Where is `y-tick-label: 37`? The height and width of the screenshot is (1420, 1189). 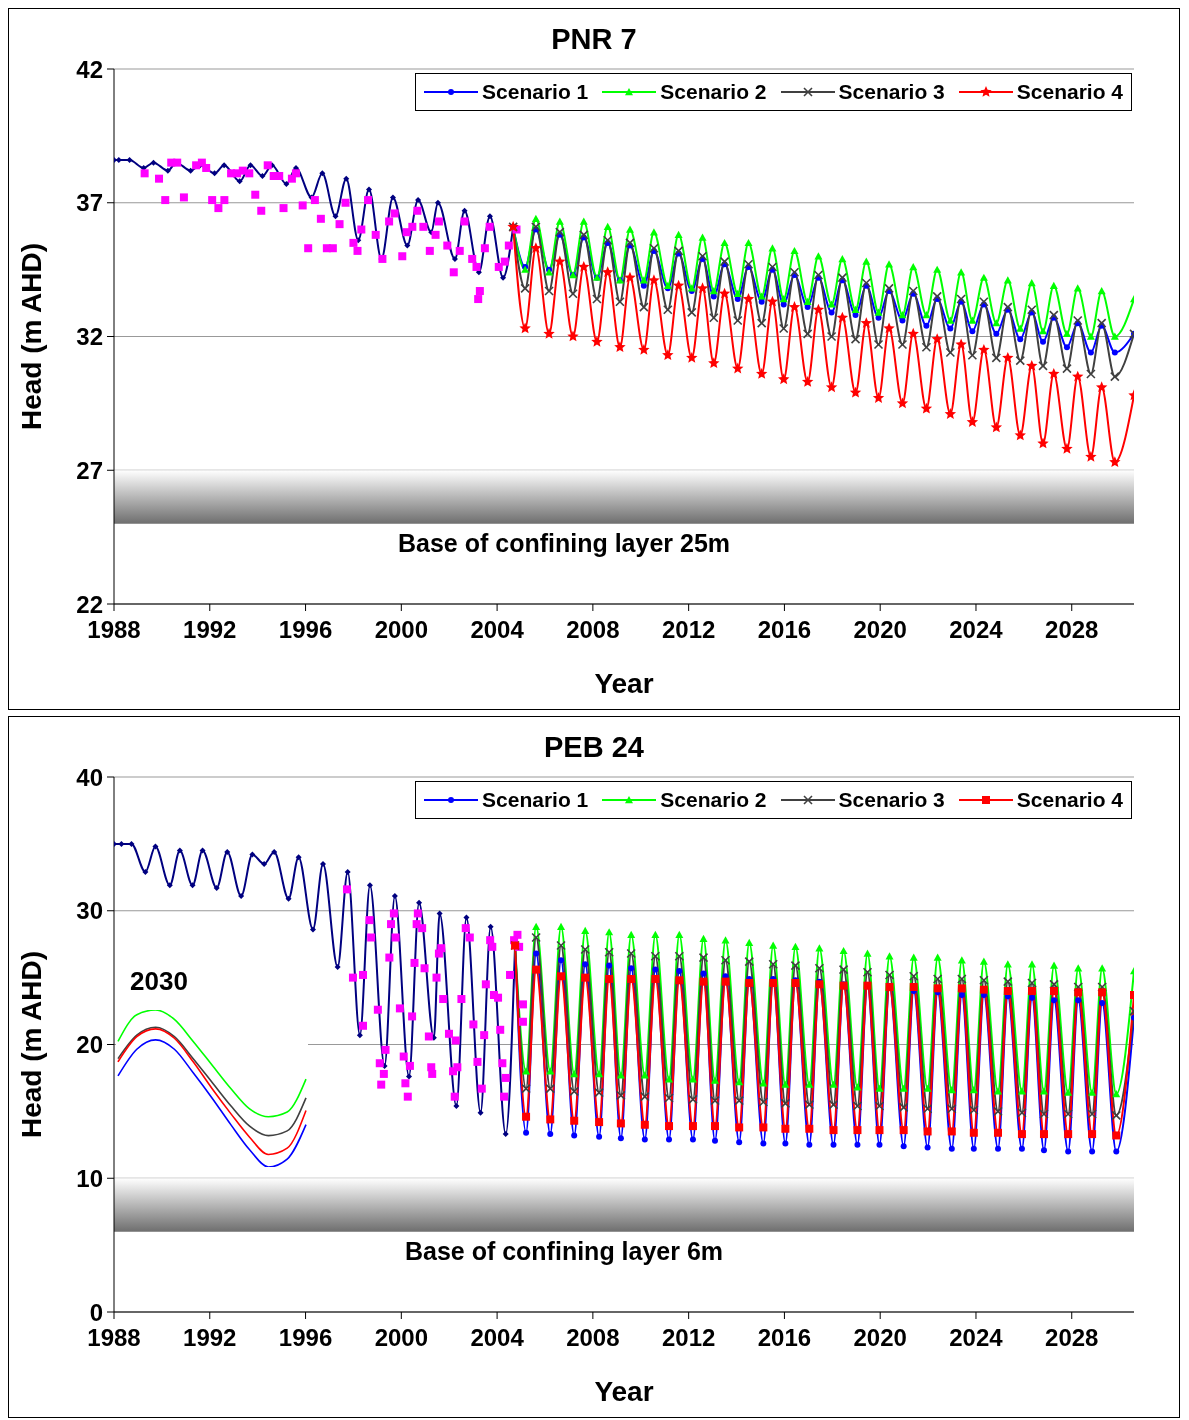
y-tick-label: 37 is located at coordinates (89, 203).